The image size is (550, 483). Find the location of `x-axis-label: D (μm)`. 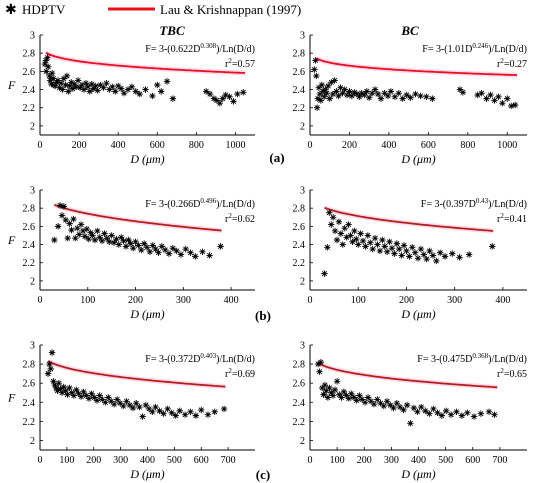

x-axis-label: D (μm) is located at coordinates (146, 474).